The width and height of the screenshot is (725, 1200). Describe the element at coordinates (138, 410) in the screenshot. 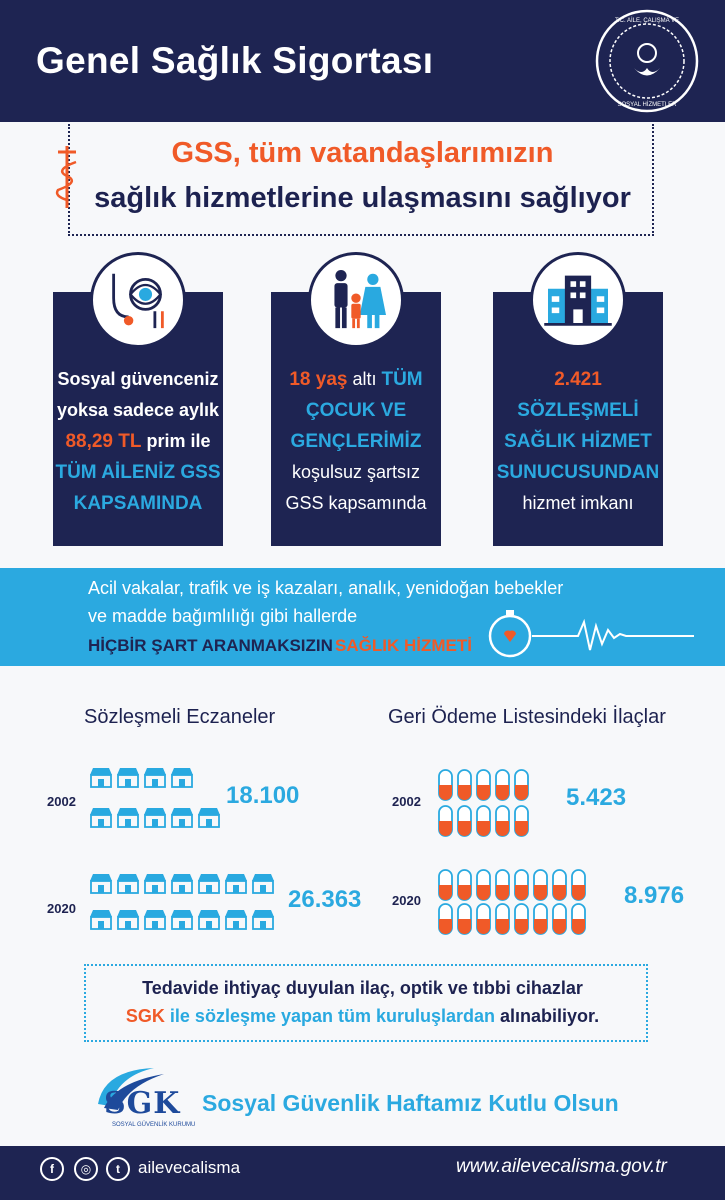

I see `card-line-part: yoksa sadece aylık` at that location.